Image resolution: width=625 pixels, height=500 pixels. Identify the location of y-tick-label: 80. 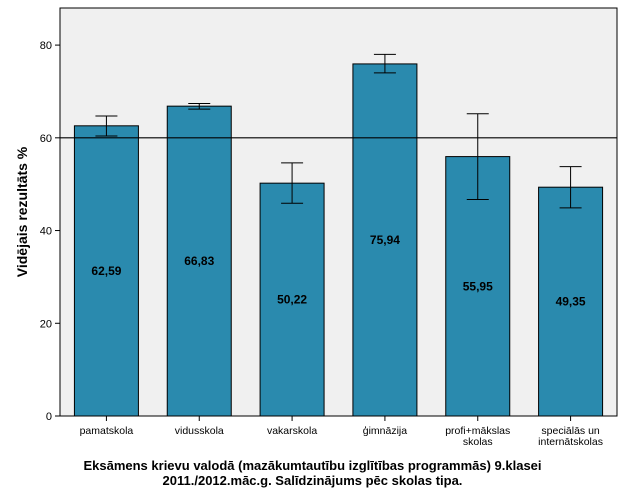
(46, 46).